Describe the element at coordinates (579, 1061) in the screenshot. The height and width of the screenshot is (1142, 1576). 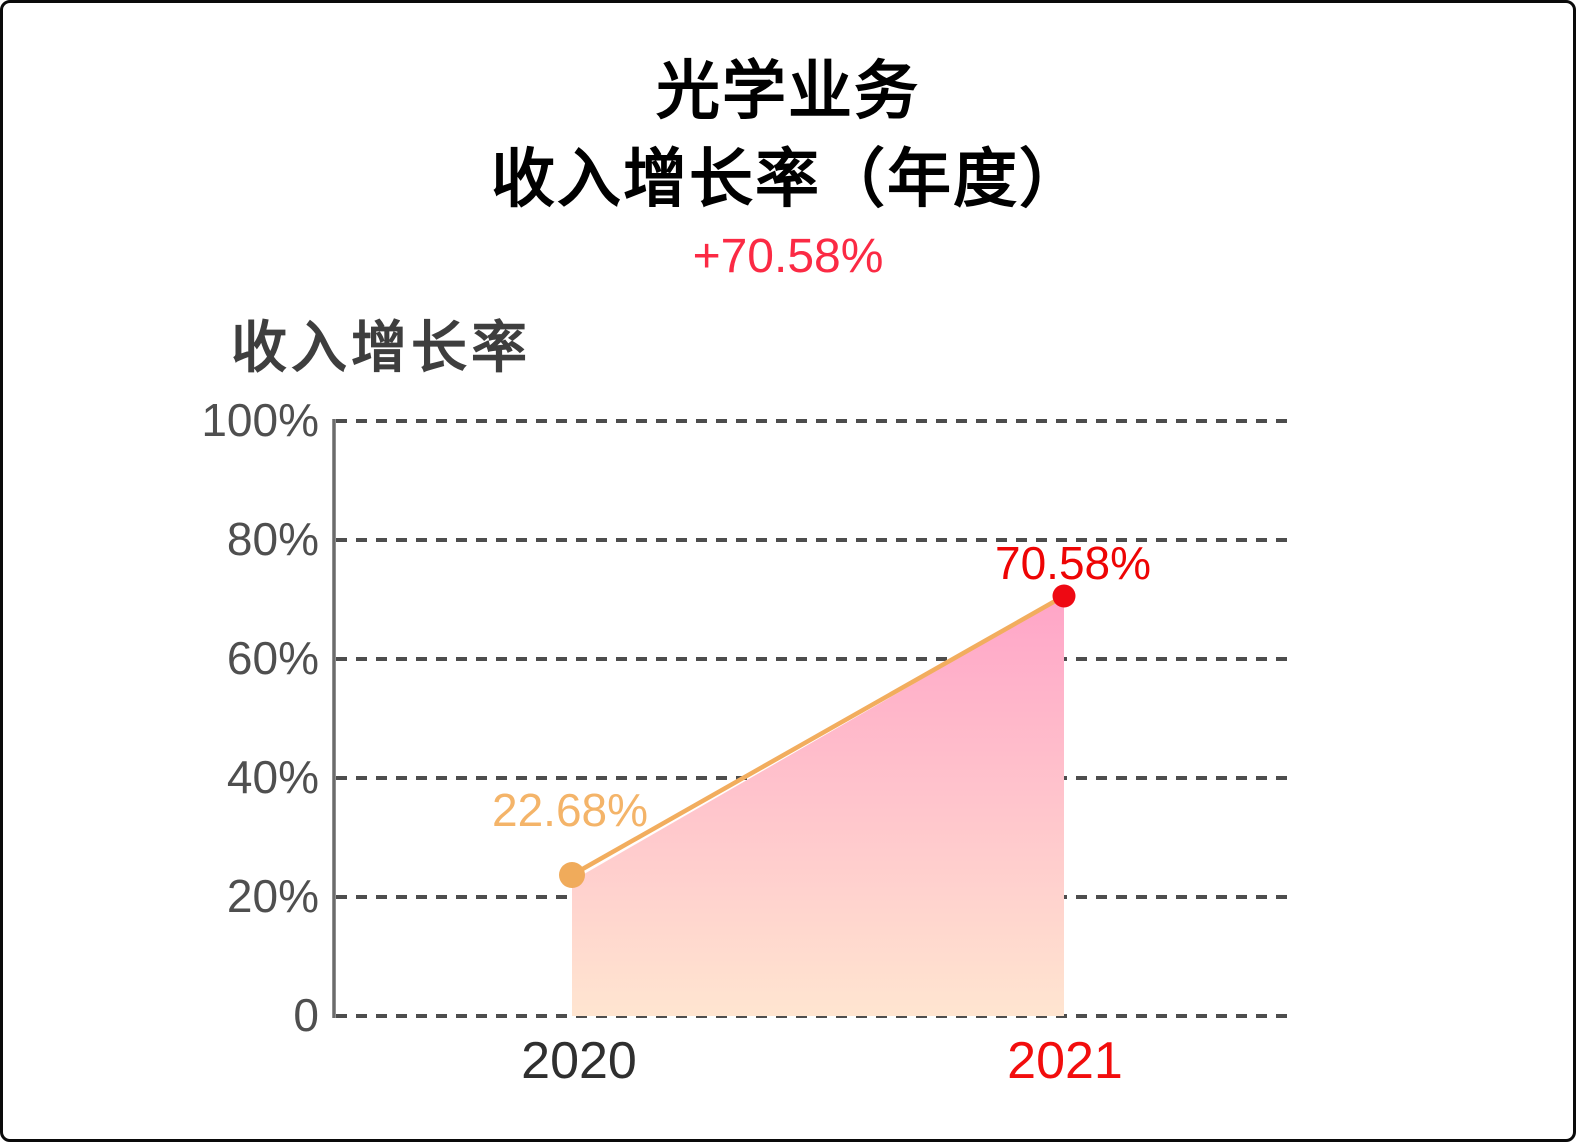
I see `x-tick-2020: 2020` at that location.